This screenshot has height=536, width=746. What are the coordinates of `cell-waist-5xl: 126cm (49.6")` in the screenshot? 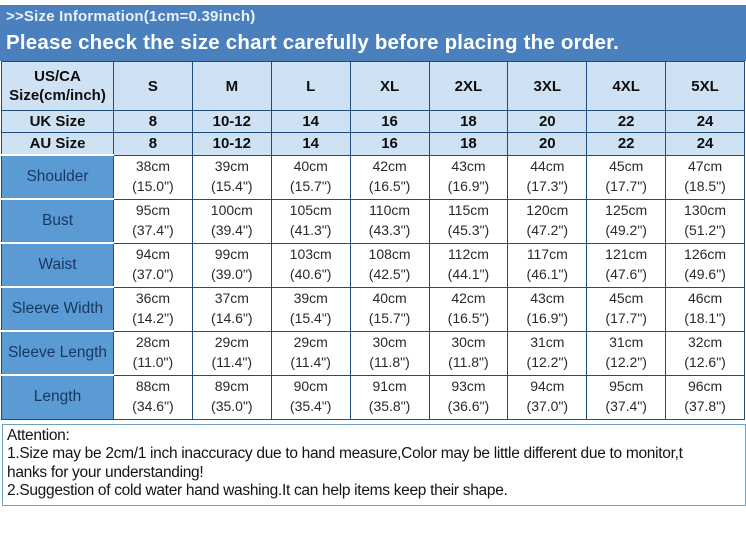 It's located at (705, 265).